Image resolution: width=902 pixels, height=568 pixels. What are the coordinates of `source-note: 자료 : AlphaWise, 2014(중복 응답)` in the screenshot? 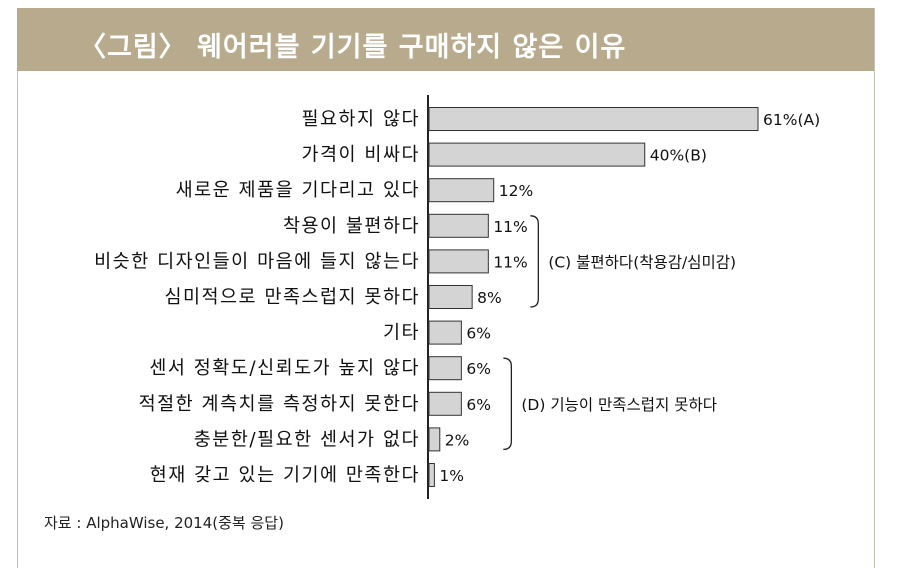 It's located at (164, 523).